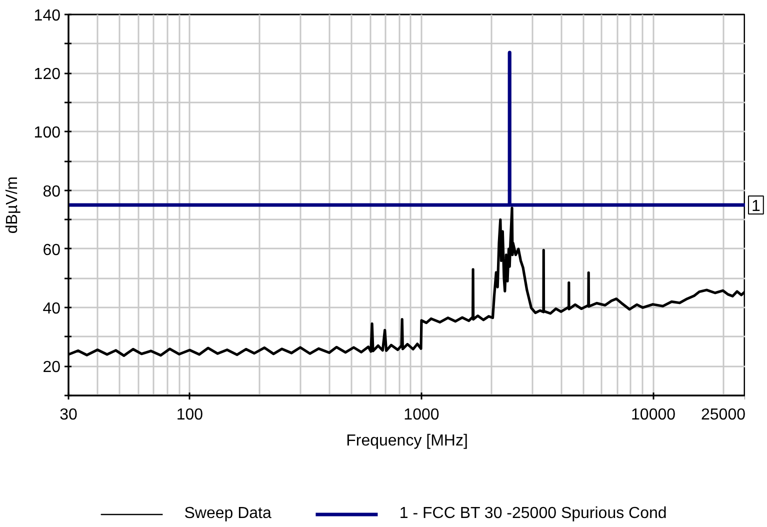 The width and height of the screenshot is (767, 527). Describe the element at coordinates (228, 514) in the screenshot. I see `legend-label: Sweep Data` at that location.